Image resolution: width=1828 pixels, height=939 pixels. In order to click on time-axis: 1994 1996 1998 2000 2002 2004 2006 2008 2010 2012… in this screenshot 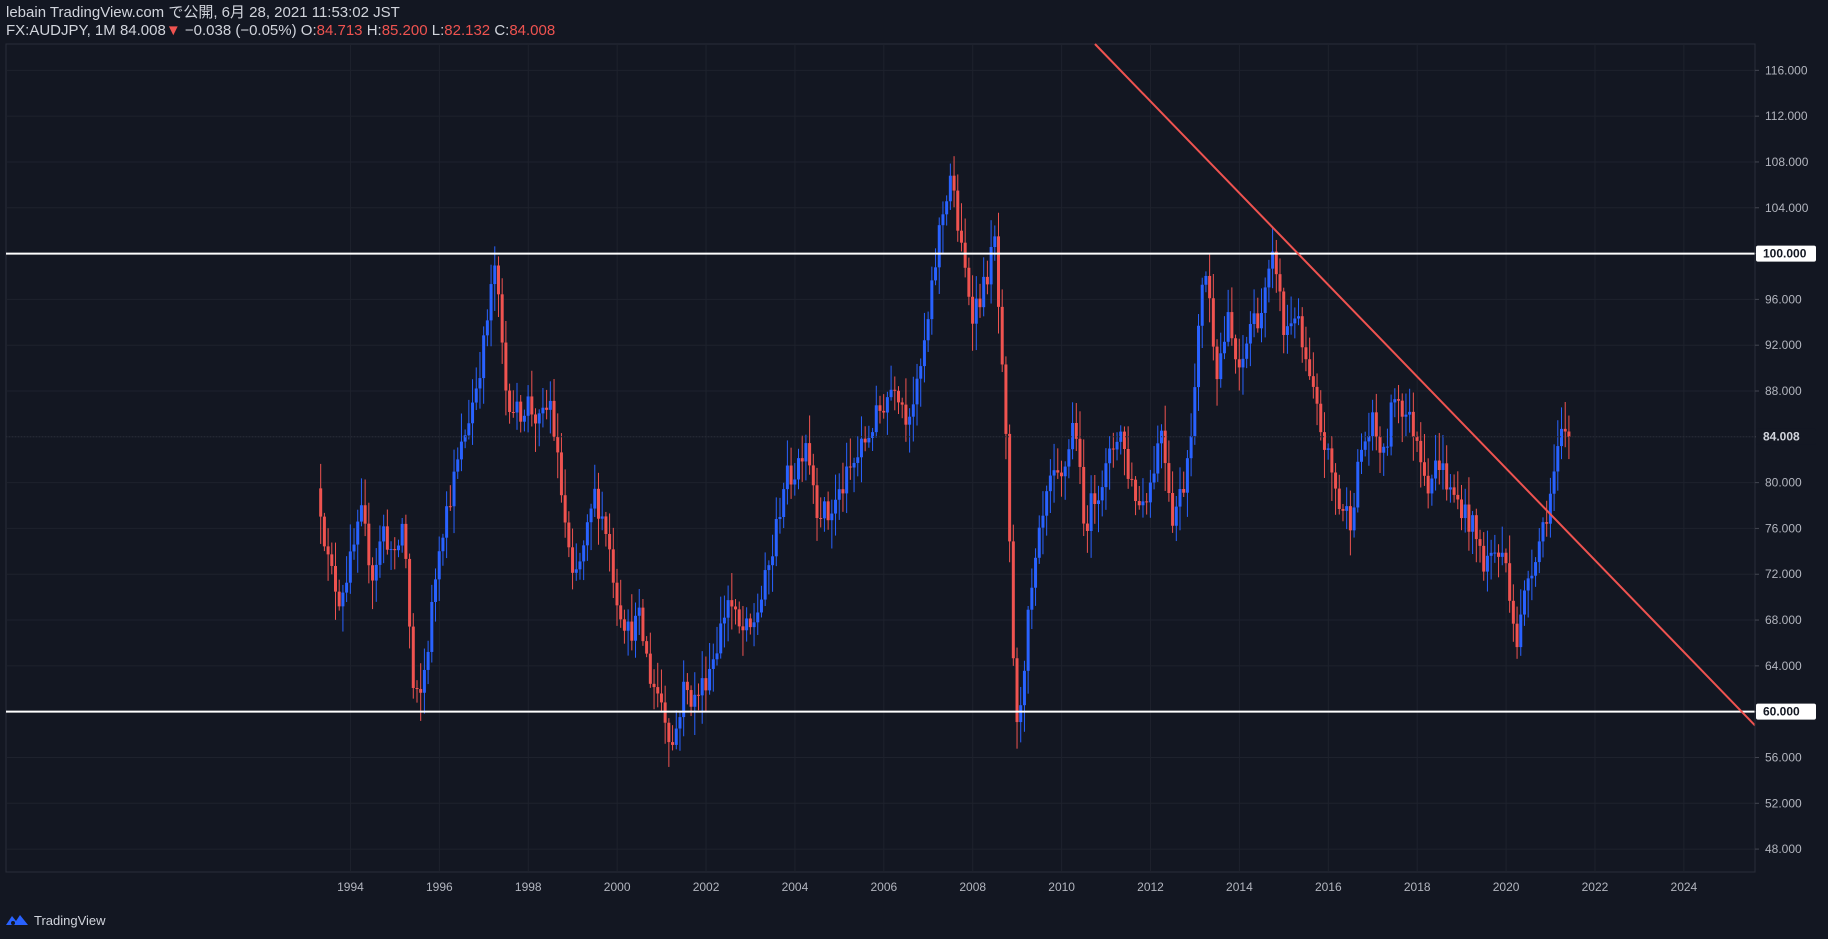, I will do `click(1017, 887)`.